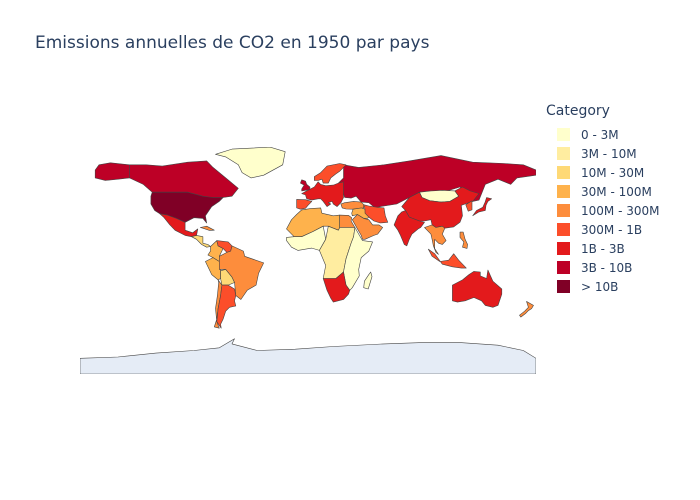 The height and width of the screenshot is (500, 700). Describe the element at coordinates (409, 228) in the screenshot. I see `country-india` at that location.